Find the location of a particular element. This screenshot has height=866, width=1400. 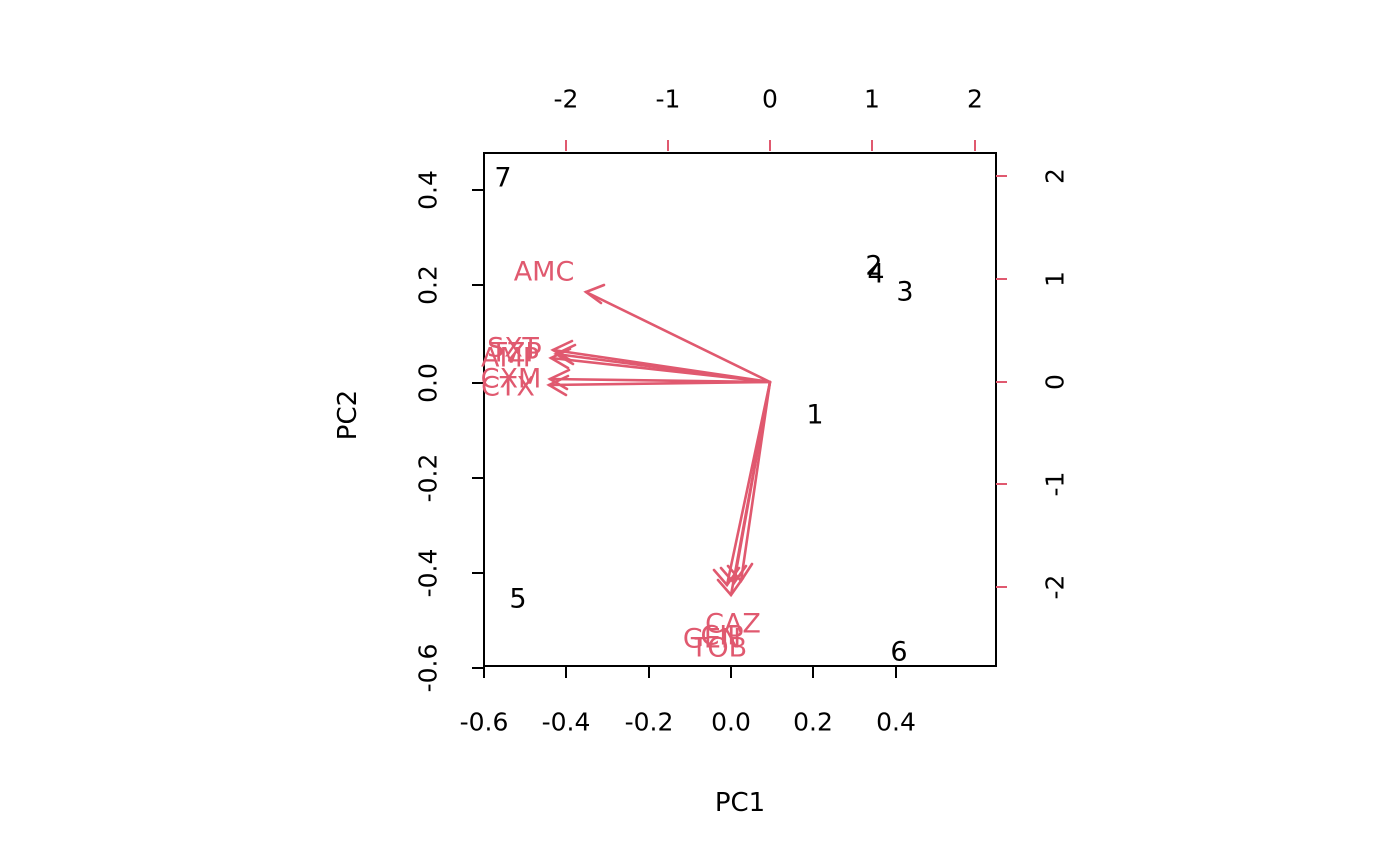

x-axis-title: PC1 is located at coordinates (740, 803).